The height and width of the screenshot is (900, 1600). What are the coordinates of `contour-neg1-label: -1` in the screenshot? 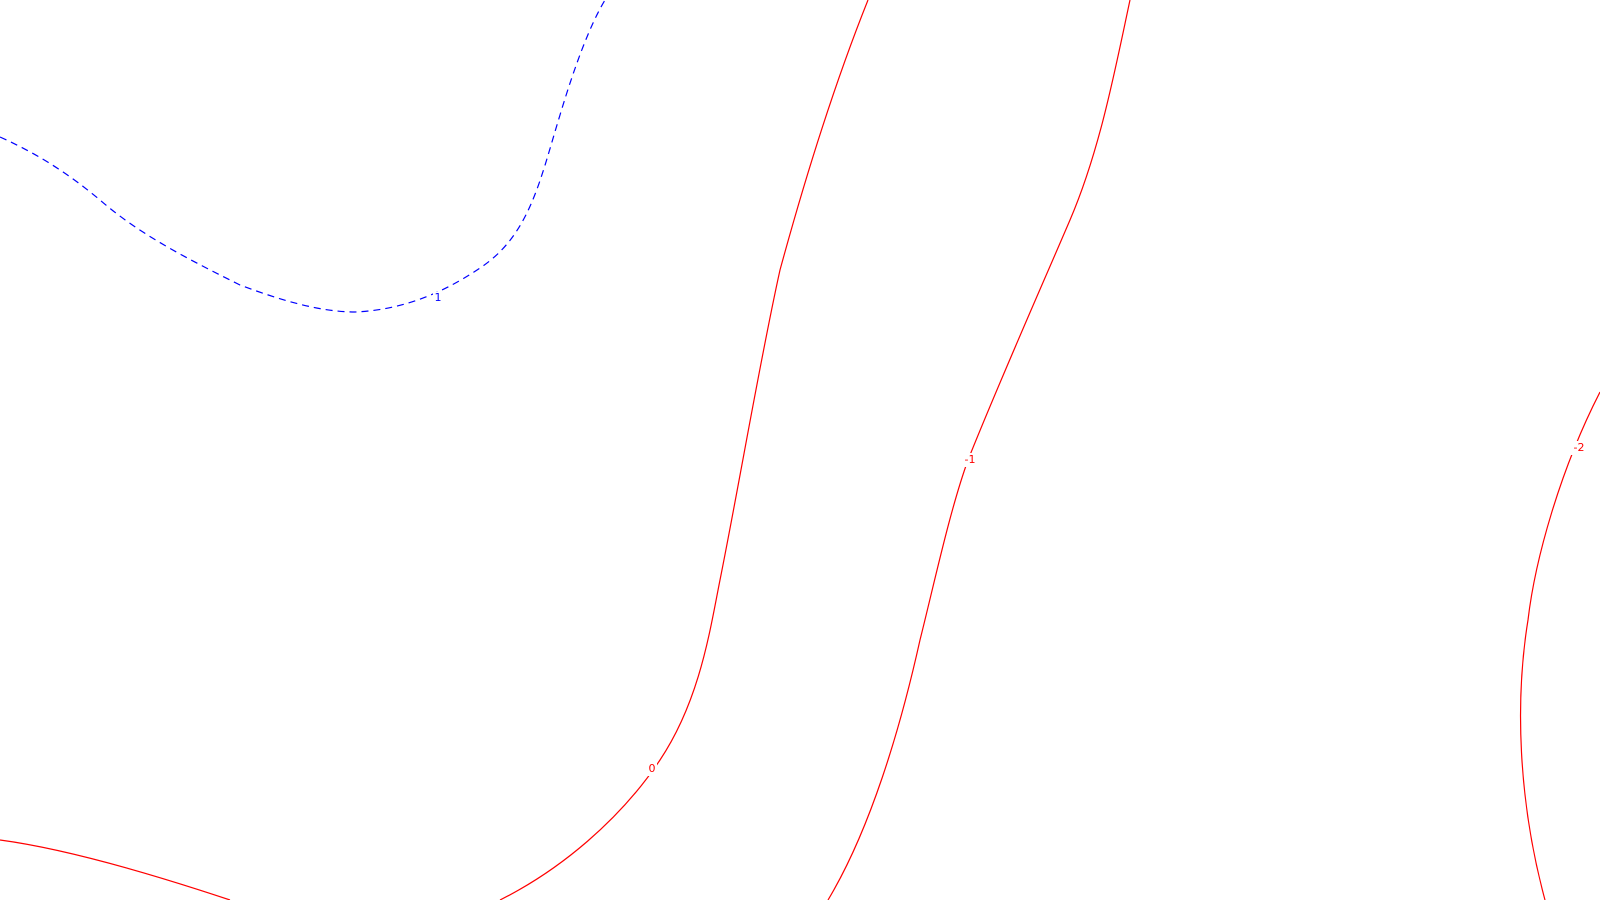 It's located at (970, 459).